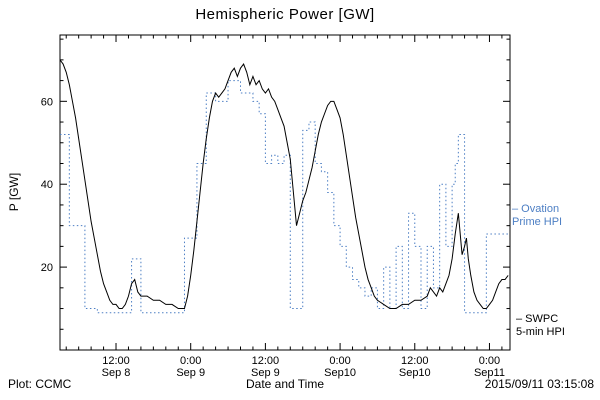 This screenshot has width=600, height=400. Describe the element at coordinates (285, 384) in the screenshot. I see `x-axis-label: Date and Time` at that location.